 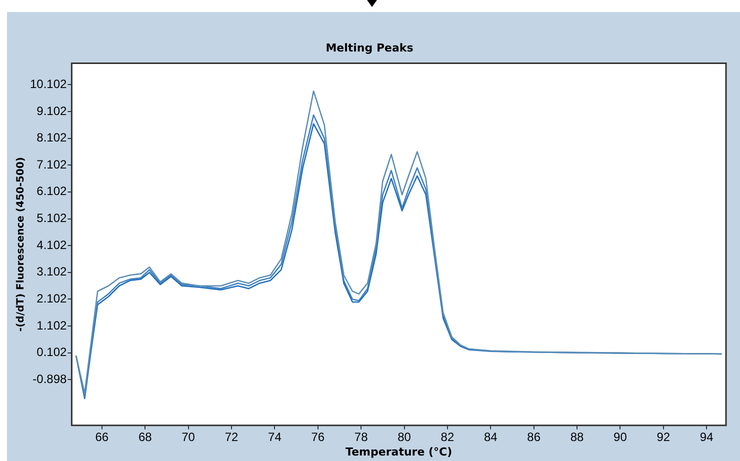 I want to click on y-tick-label: 9.102, so click(x=52, y=111).